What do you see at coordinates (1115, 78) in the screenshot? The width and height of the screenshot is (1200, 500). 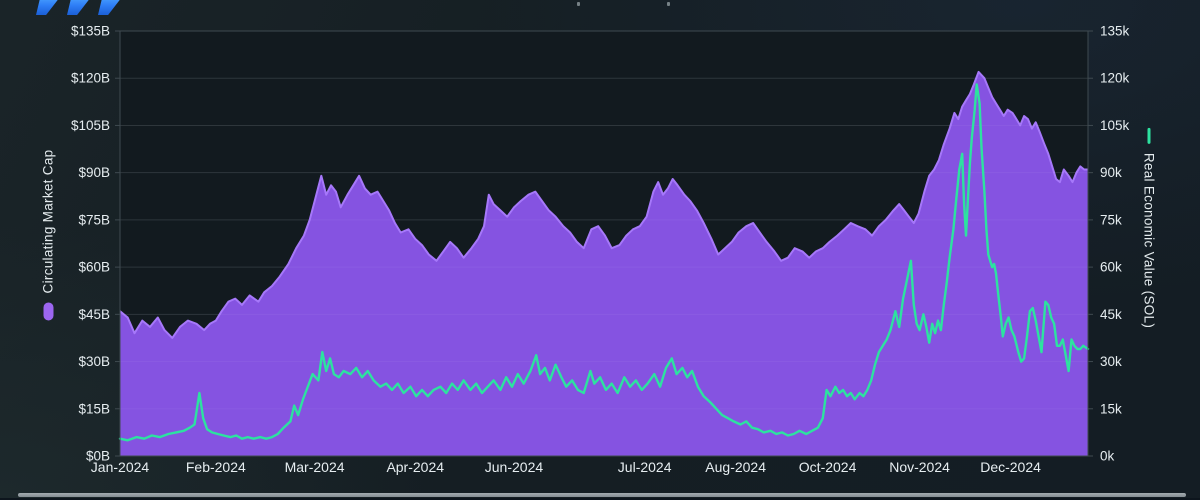 I see `right-tick-label: 120k` at bounding box center [1115, 78].